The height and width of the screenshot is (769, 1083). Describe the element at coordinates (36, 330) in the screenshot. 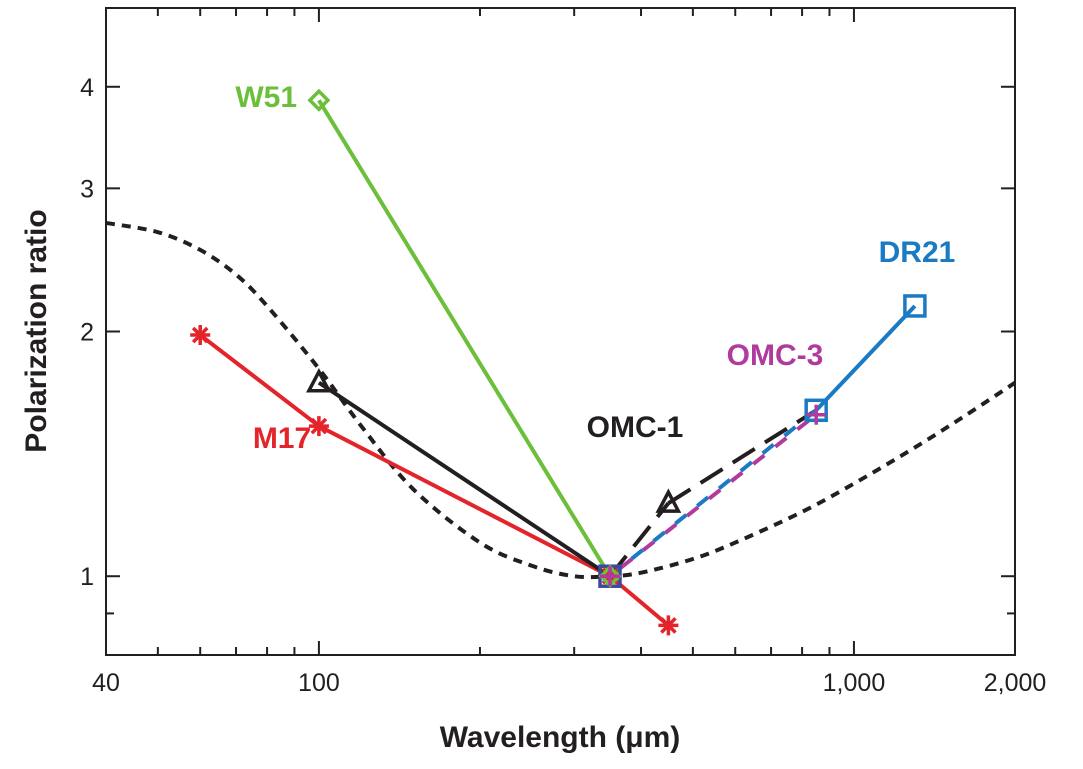

I see `y-axis-title: Polarization ratio` at that location.